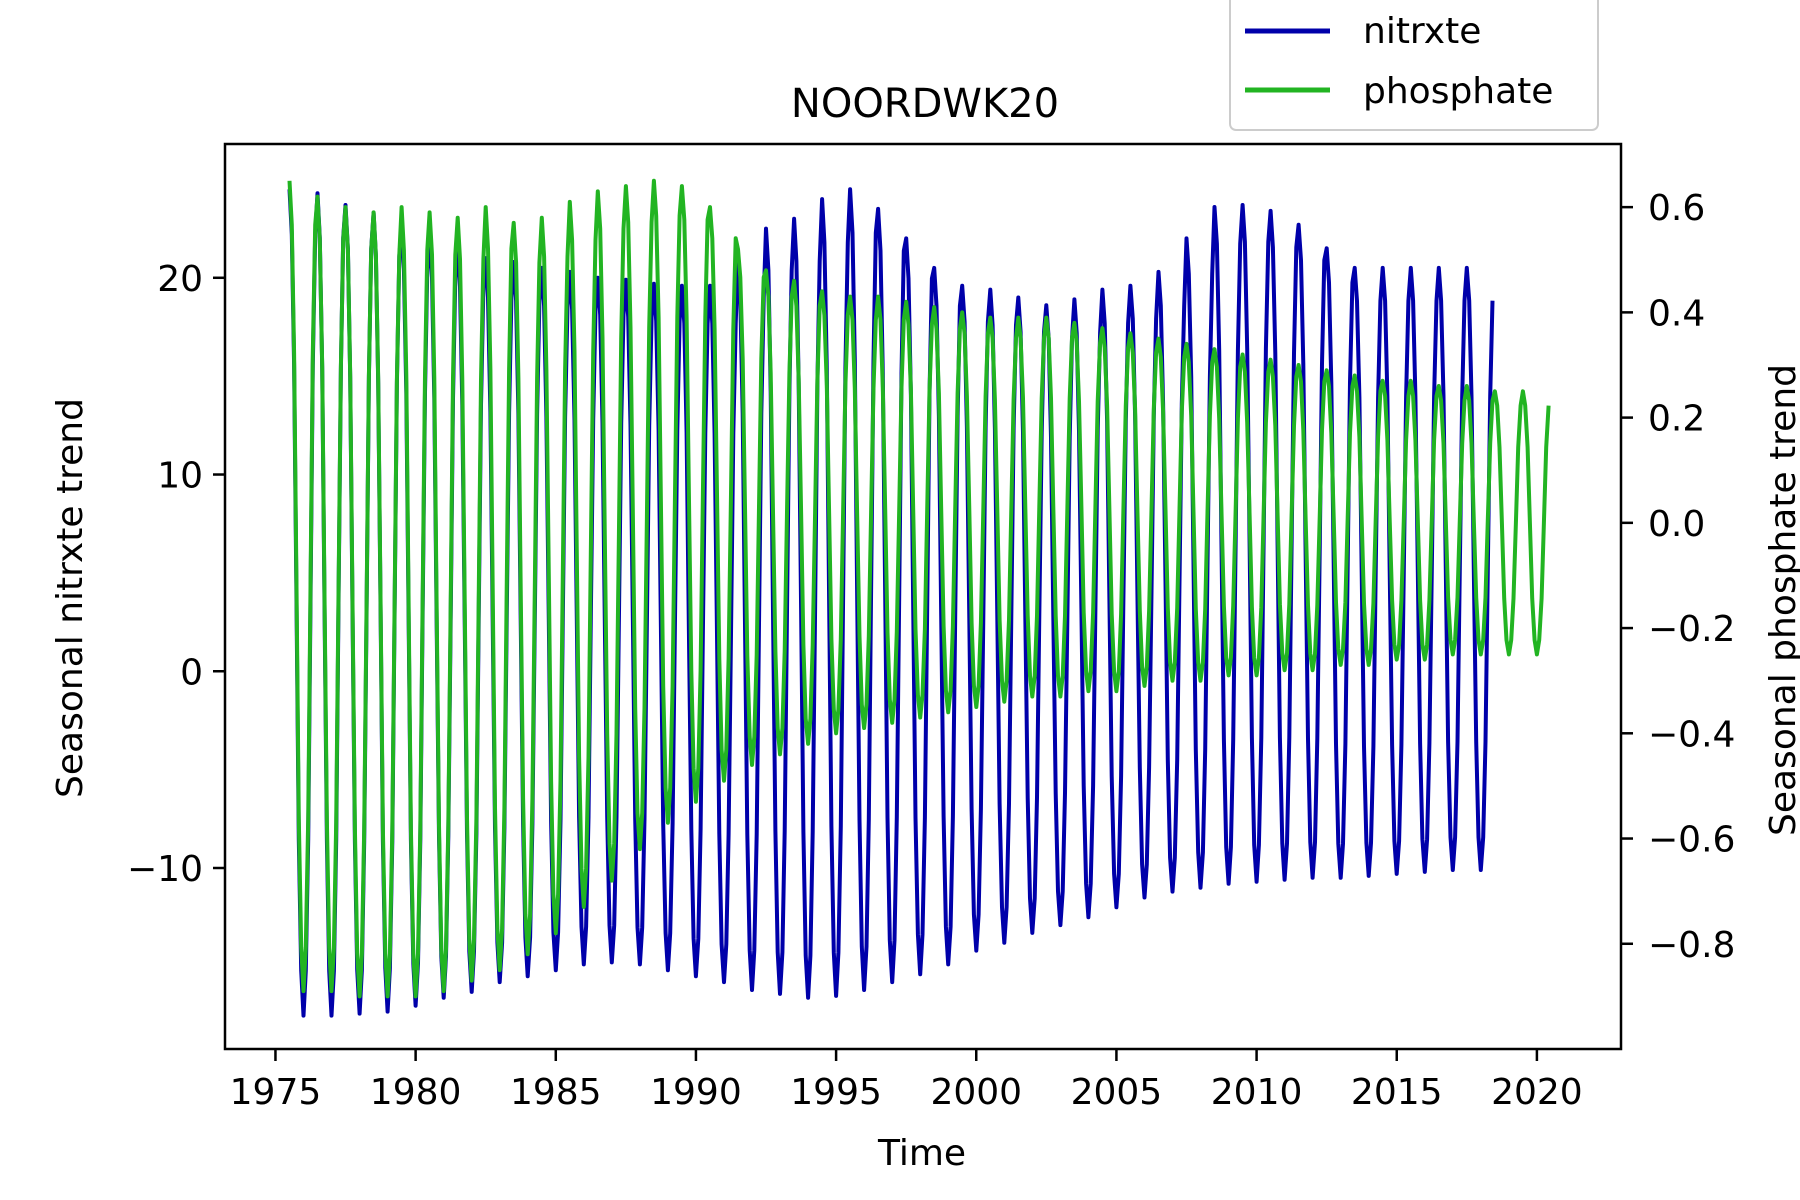 This screenshot has width=1800, height=1200. What do you see at coordinates (1678, 577) in the screenshot?
I see `y-axis-right: −0.8 −0.6 −0.4 −0.2 0.0 0.2 0.4 0.6` at bounding box center [1678, 577].